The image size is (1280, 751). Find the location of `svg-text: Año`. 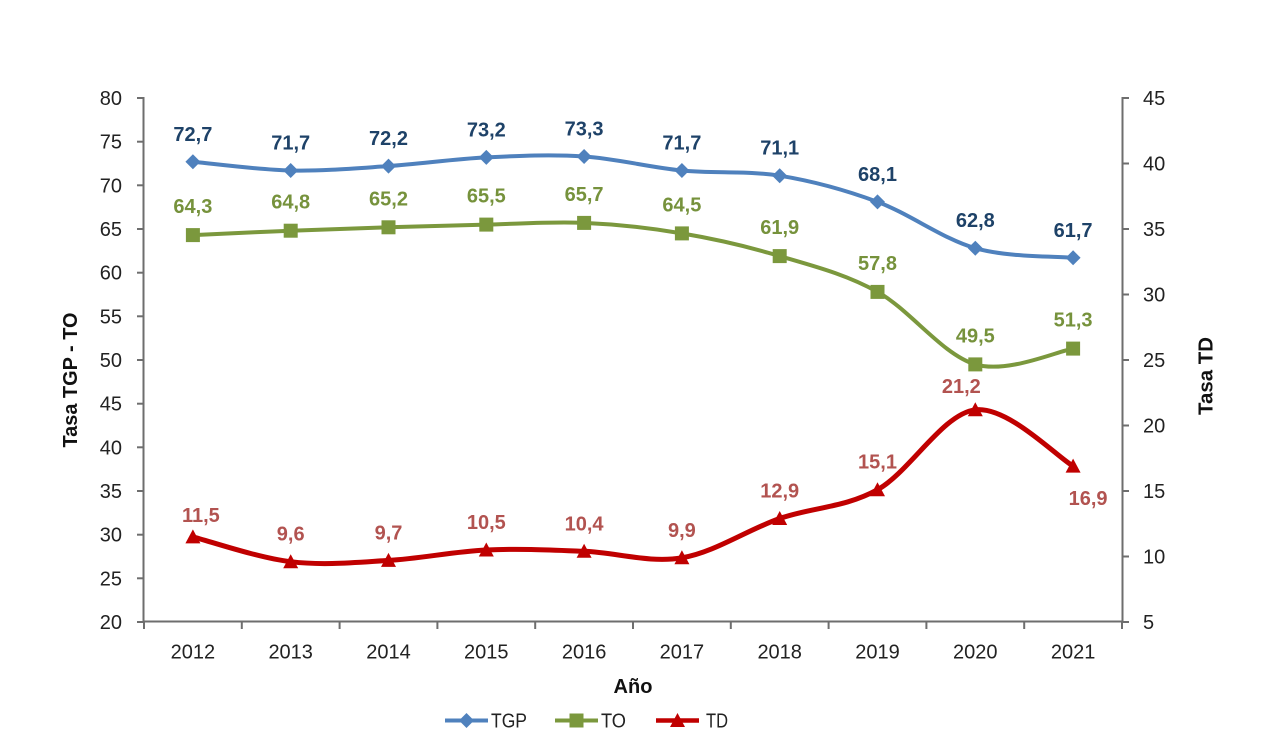

svg-text: Año is located at coordinates (633, 687).